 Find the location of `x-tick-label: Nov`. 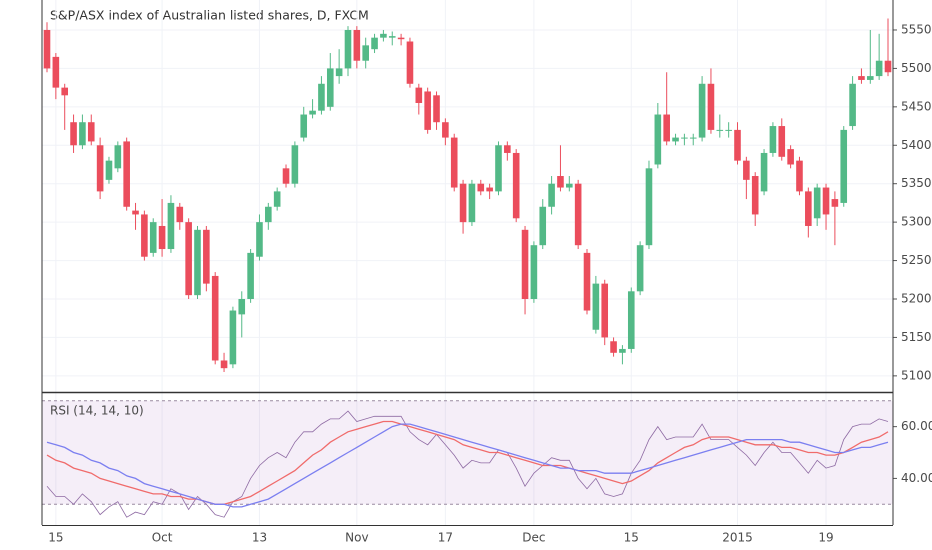

x-tick-label: Nov is located at coordinates (356, 538).